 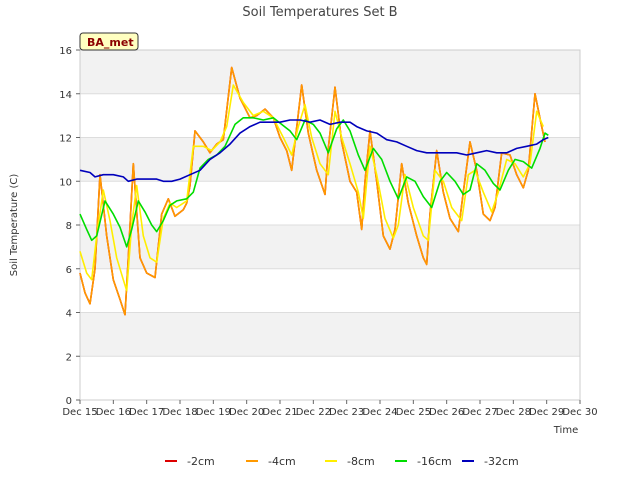 I want to click on x-tick-label: Dec 26, so click(x=446, y=412).